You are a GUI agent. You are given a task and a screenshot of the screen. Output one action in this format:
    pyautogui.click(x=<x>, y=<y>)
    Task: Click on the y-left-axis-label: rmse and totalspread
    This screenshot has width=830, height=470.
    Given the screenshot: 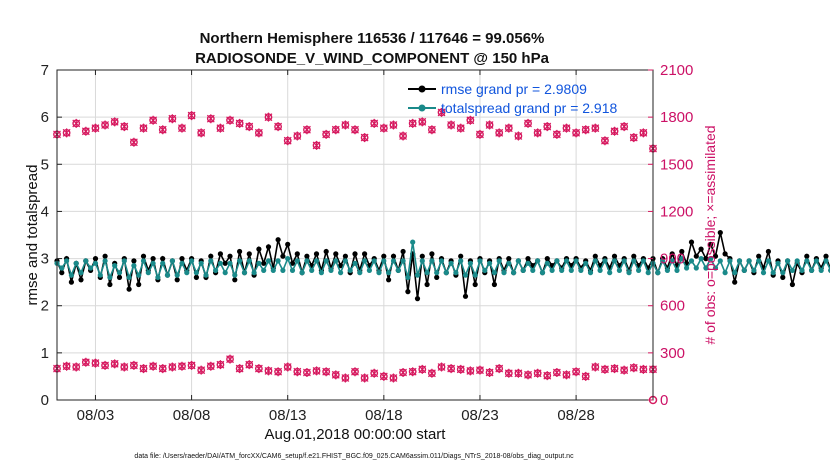 What is the action you would take?
    pyautogui.click(x=32, y=235)
    